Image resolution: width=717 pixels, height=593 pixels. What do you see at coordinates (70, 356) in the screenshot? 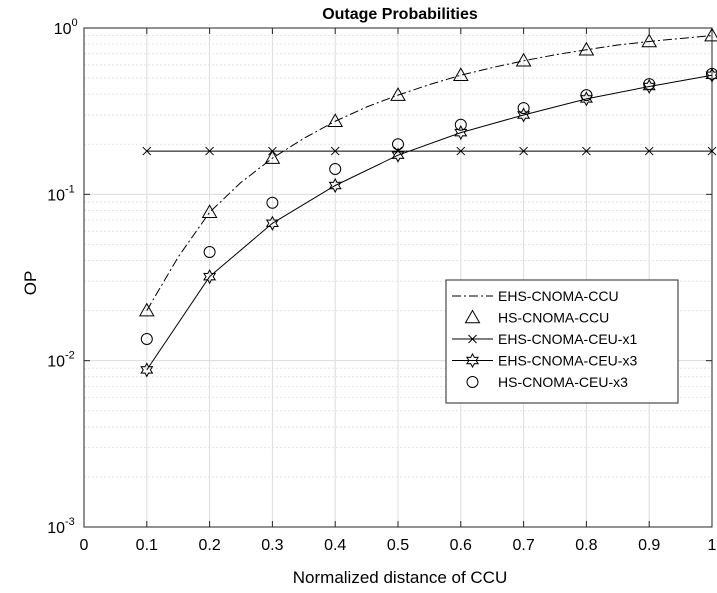
I see `y-tick-exponent: -2` at bounding box center [70, 356].